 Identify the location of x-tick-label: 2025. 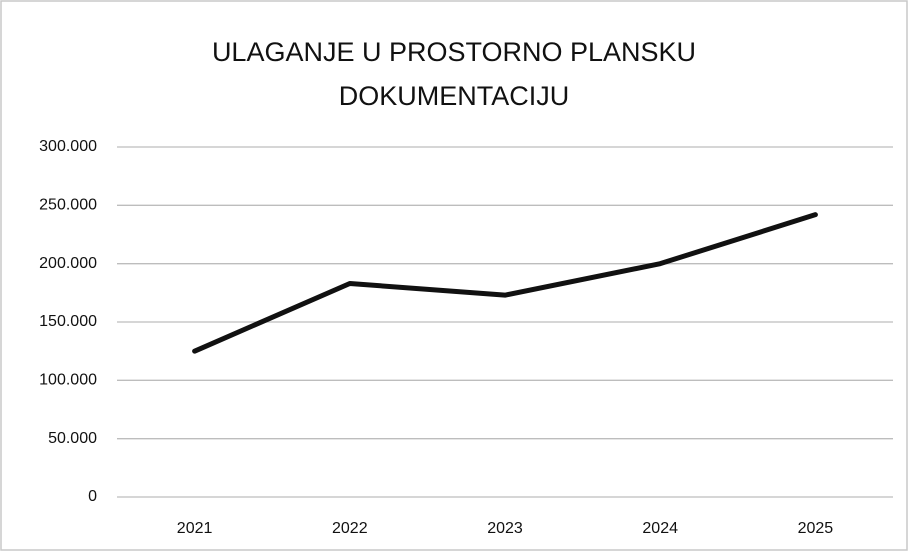
(816, 528).